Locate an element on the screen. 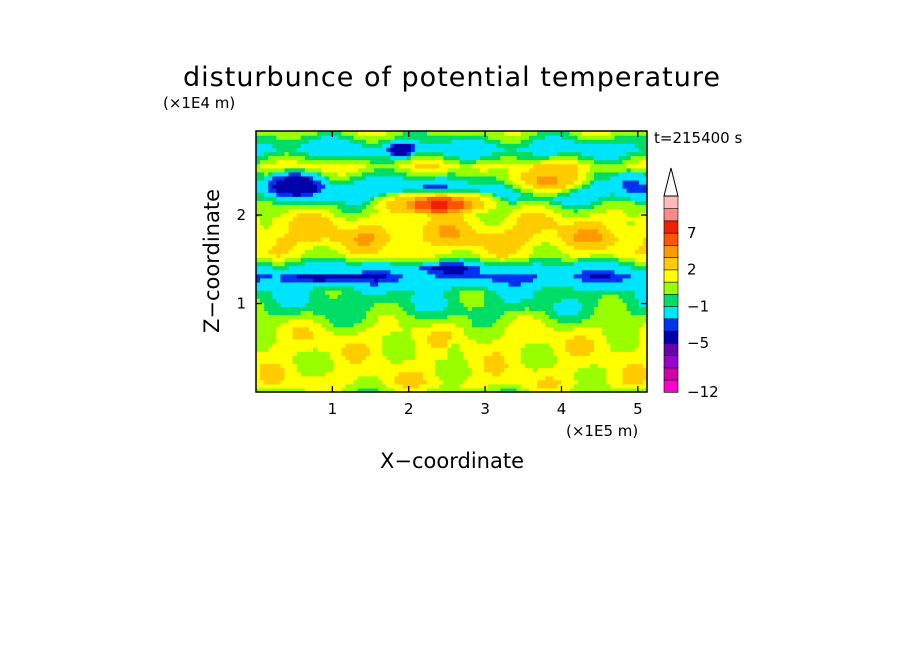  chart-title: disturbunce of potential temperature is located at coordinates (452, 77).